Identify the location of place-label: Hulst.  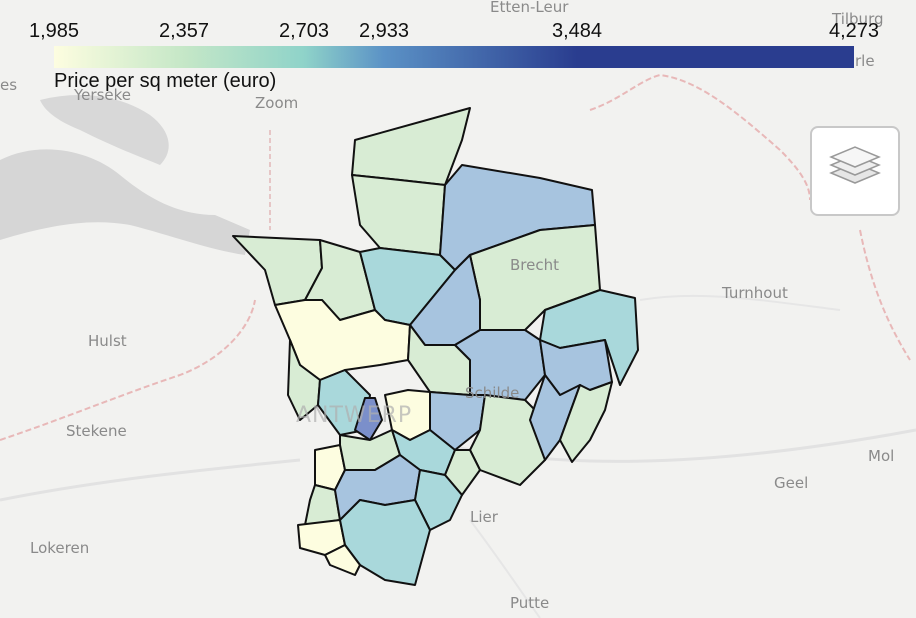
(107, 341).